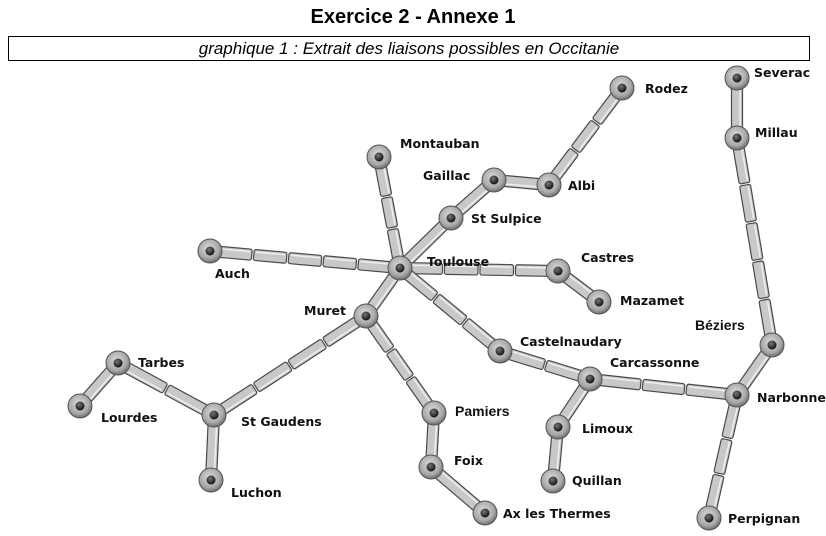 This screenshot has width=826, height=536. What do you see at coordinates (782, 72) in the screenshot?
I see `city-label-severac: Severac` at bounding box center [782, 72].